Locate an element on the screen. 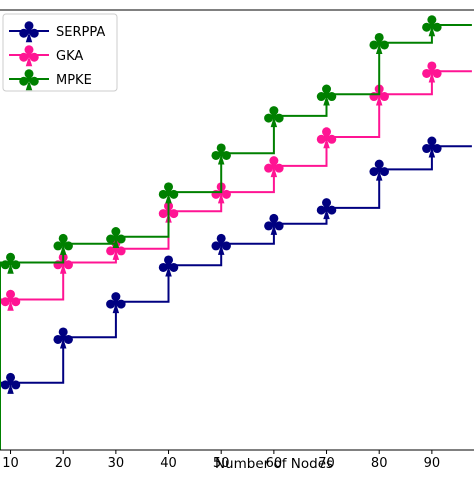  x-axis-label: Number of Nodes is located at coordinates (274, 464).